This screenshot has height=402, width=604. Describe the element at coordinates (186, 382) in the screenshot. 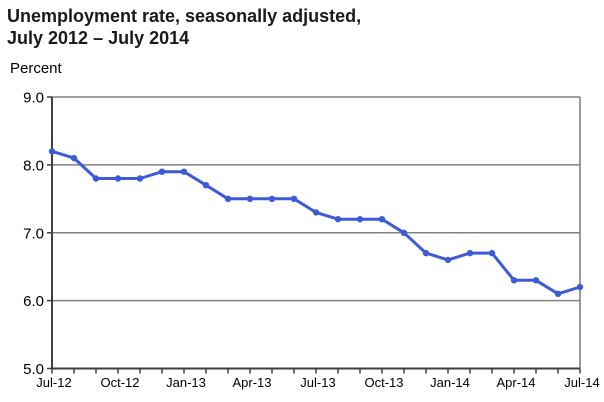

I see `x-axis-label: Jan-13` at that location.